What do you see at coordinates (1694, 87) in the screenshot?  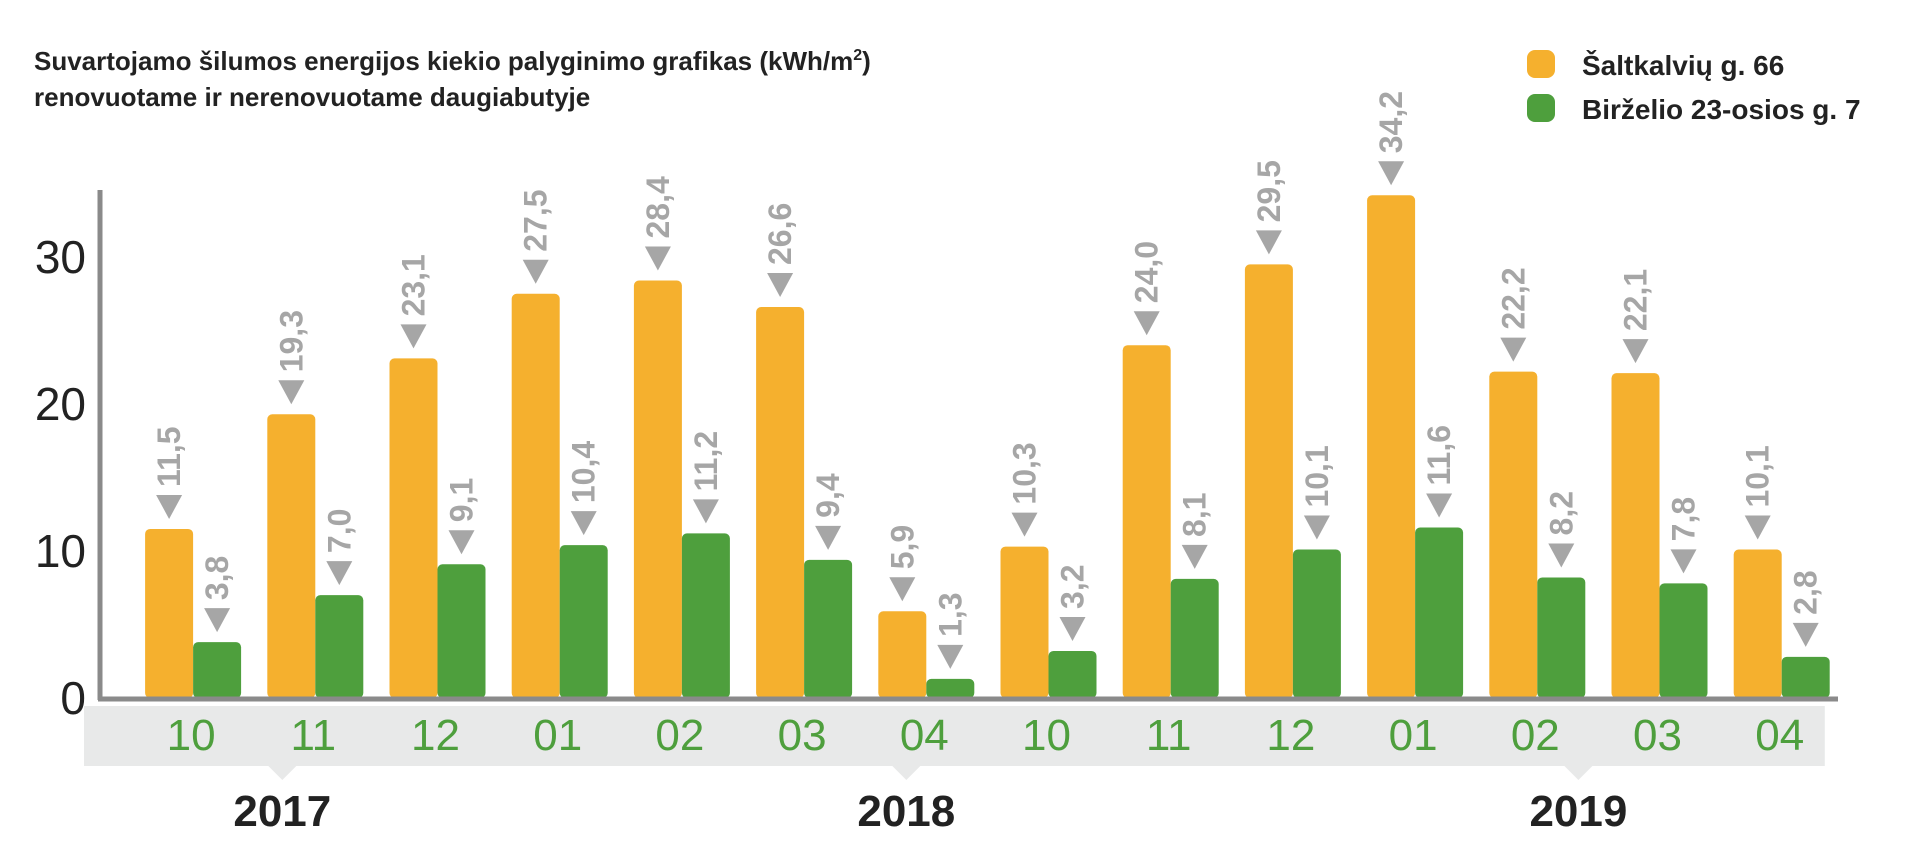 I see `legend: Šaltkalvių g. 66 Birželio 23-osios g. 7` at bounding box center [1694, 87].